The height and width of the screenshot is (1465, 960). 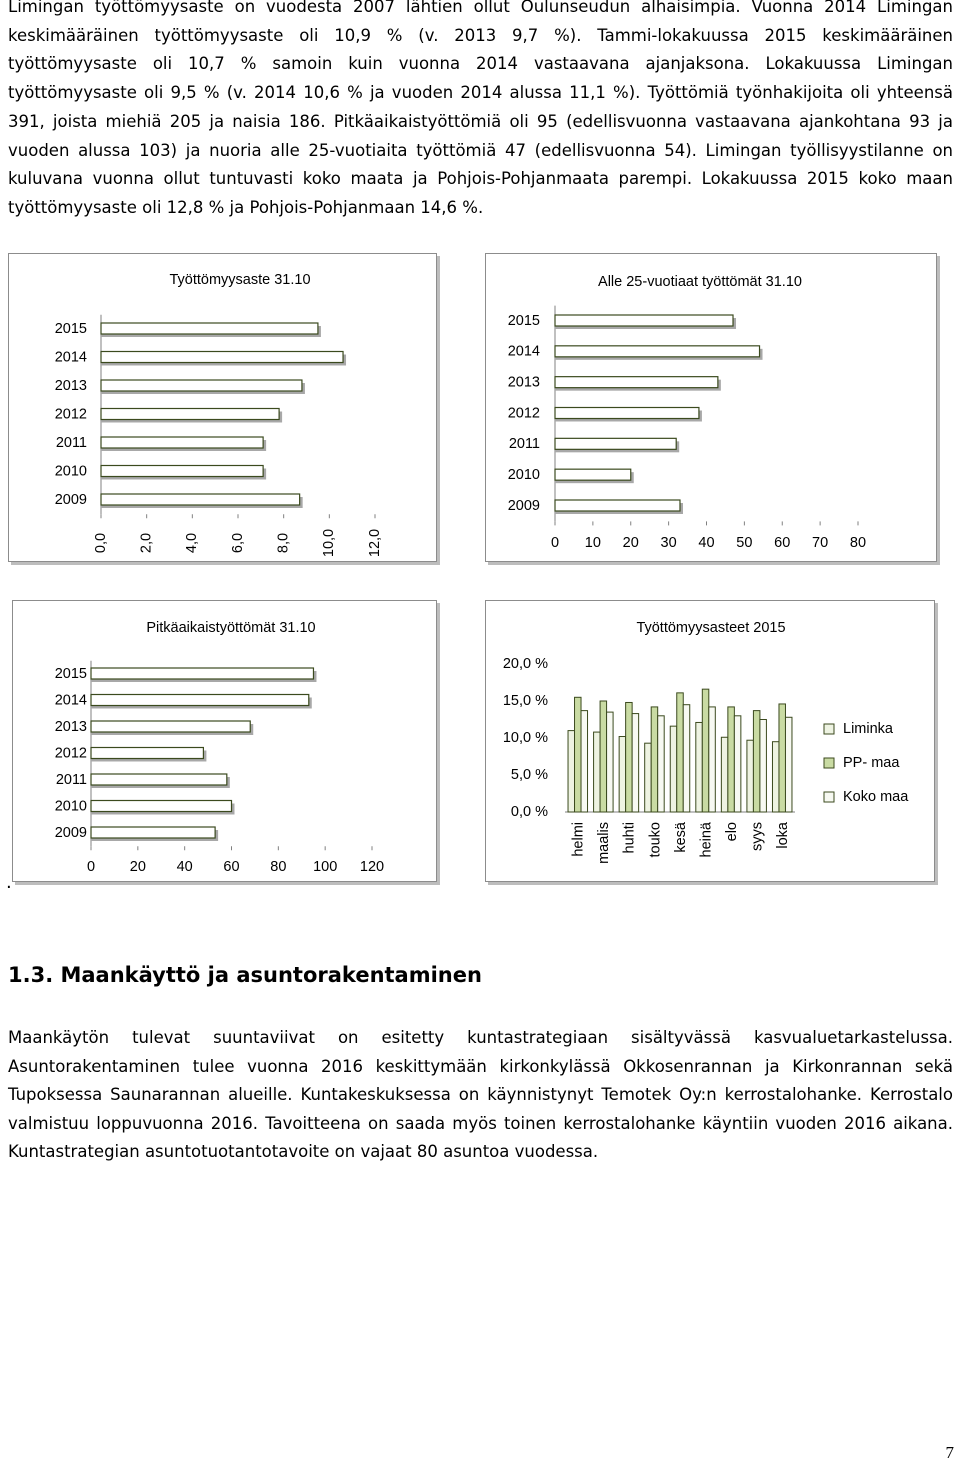 I want to click on legend-label: Liminka, so click(x=868, y=729).